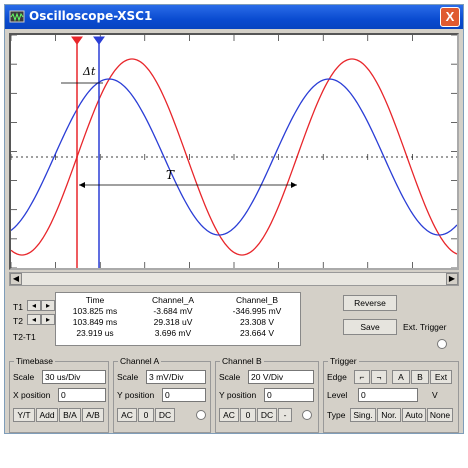 Image resolution: width=468 pixels, height=468 pixels. Describe the element at coordinates (336, 415) in the screenshot. I see `trigger-type-label: Type` at that location.